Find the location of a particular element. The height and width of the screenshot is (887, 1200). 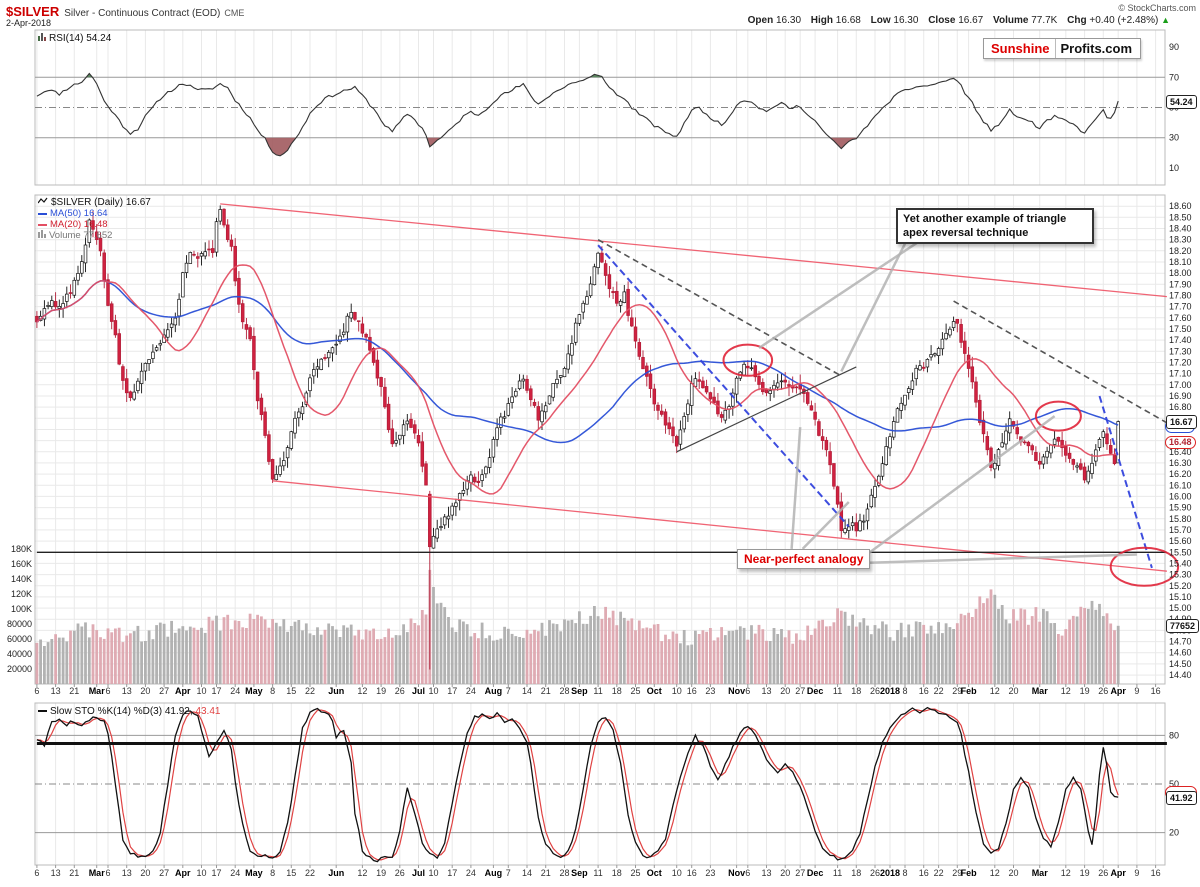

open-label: Open is located at coordinates (760, 20).